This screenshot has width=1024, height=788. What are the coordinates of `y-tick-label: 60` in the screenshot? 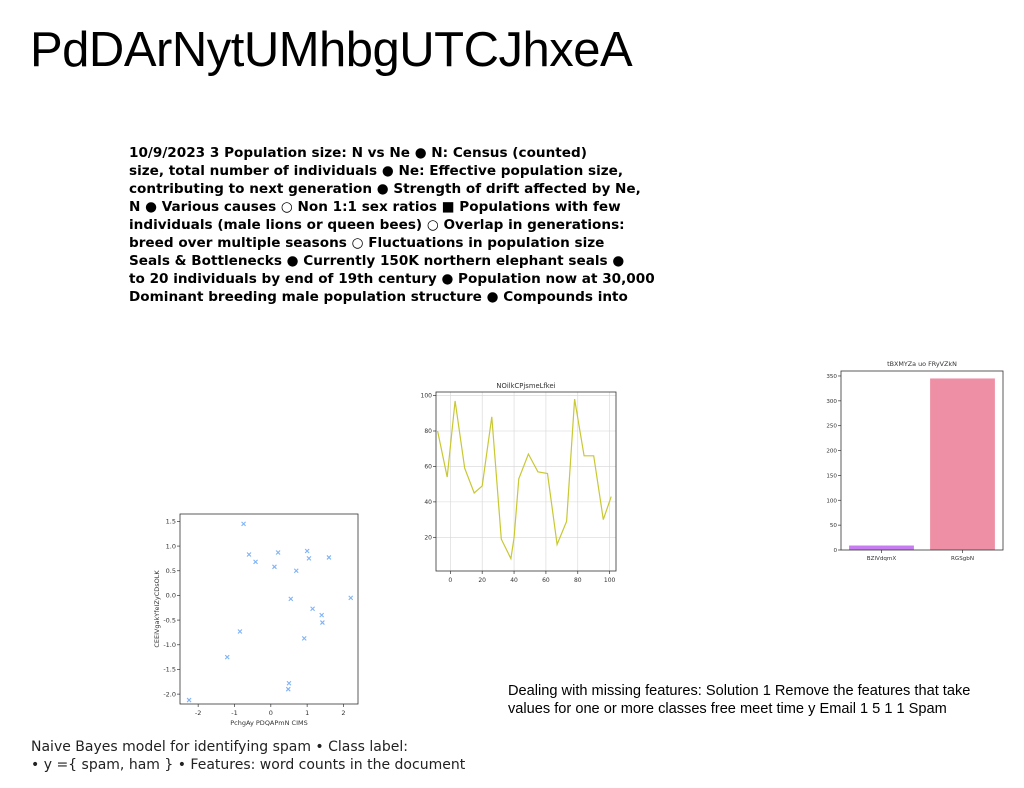 It's located at (428, 466).